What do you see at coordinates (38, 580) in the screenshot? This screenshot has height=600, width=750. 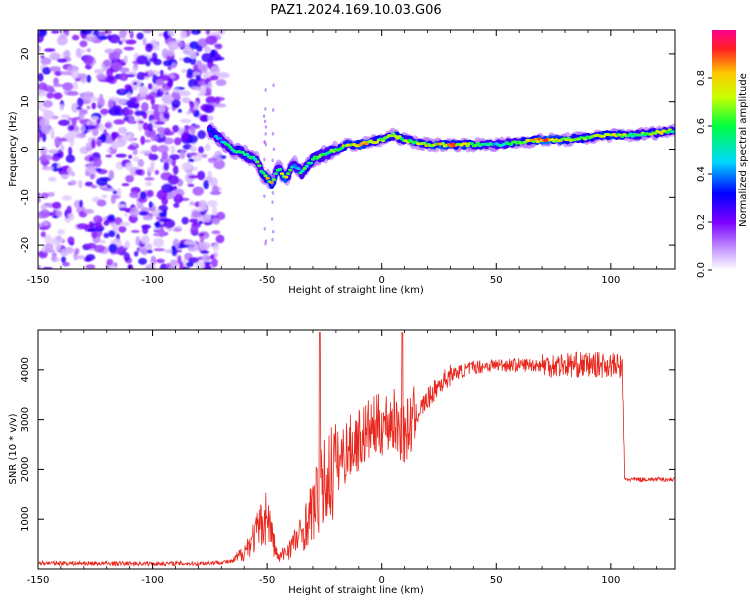 I see `snr-x-tick-label: -150` at bounding box center [38, 580].